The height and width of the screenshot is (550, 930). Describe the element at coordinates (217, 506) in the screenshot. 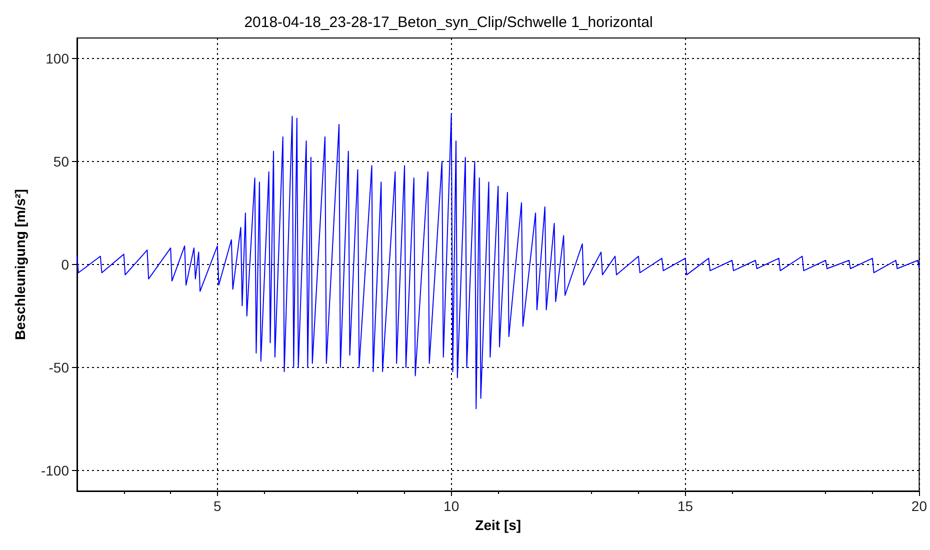

I see `x-tick-label: 5` at that location.